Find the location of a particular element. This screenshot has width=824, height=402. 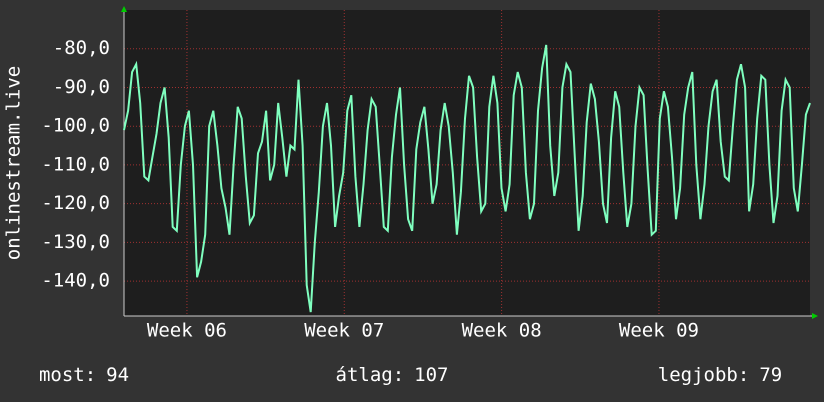

x-tick-label: Week 08 is located at coordinates (502, 331).